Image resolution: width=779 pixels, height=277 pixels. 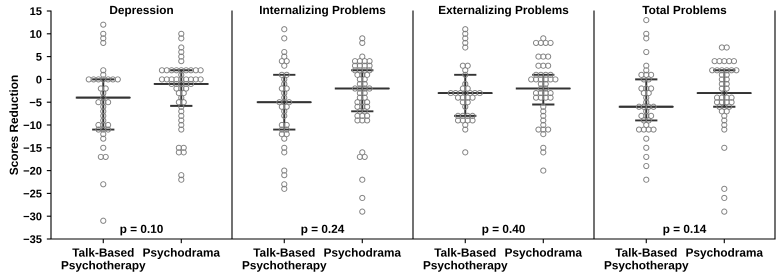 What do you see at coordinates (33, 170) in the screenshot?
I see `y-tick-label: −20` at bounding box center [33, 170].